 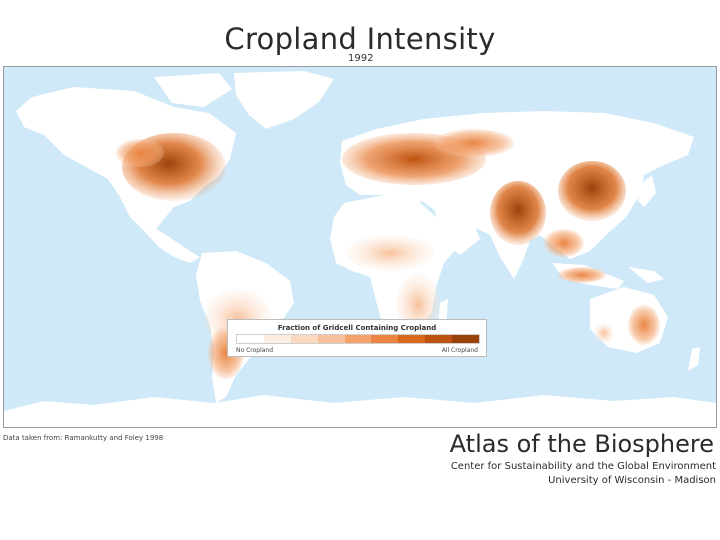 I want to click on arctic-islands-landmass, so click(x=193, y=90).